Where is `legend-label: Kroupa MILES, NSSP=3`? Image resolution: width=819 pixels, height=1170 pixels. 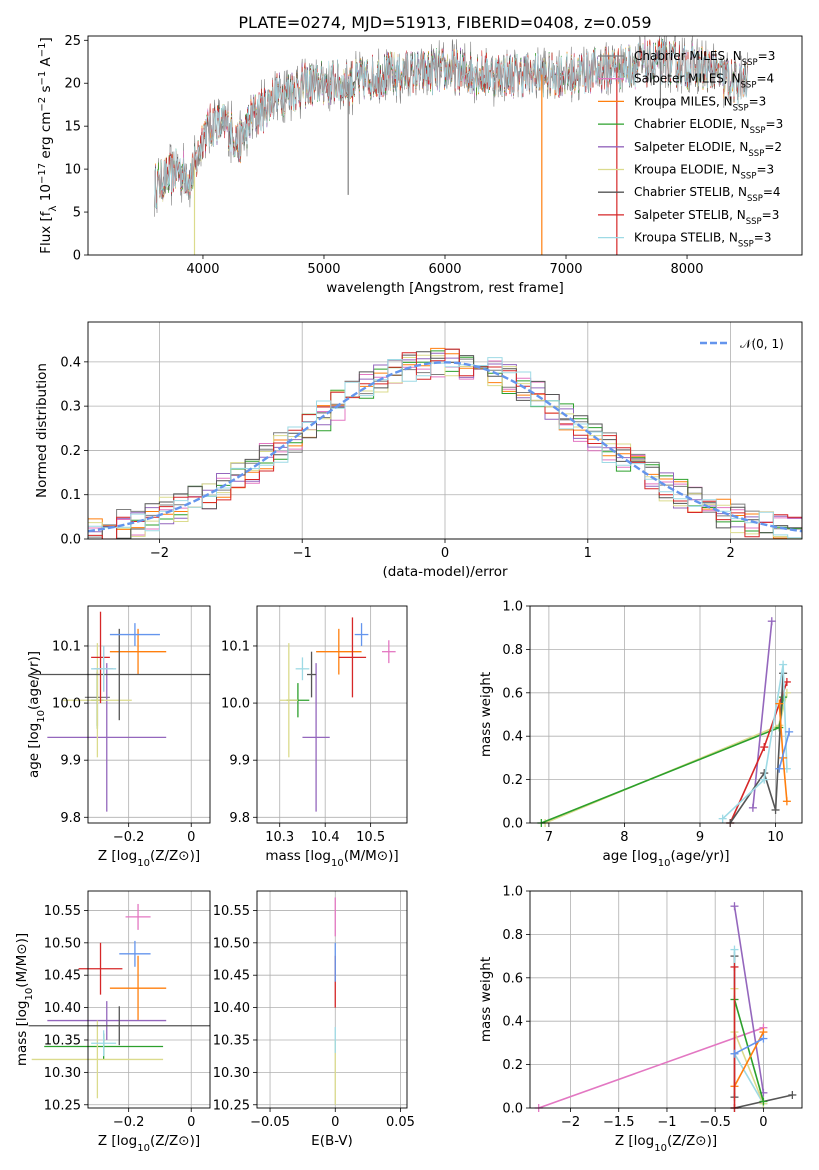
legend-label: Kroupa MILES, NSSP=3 is located at coordinates (700, 103).